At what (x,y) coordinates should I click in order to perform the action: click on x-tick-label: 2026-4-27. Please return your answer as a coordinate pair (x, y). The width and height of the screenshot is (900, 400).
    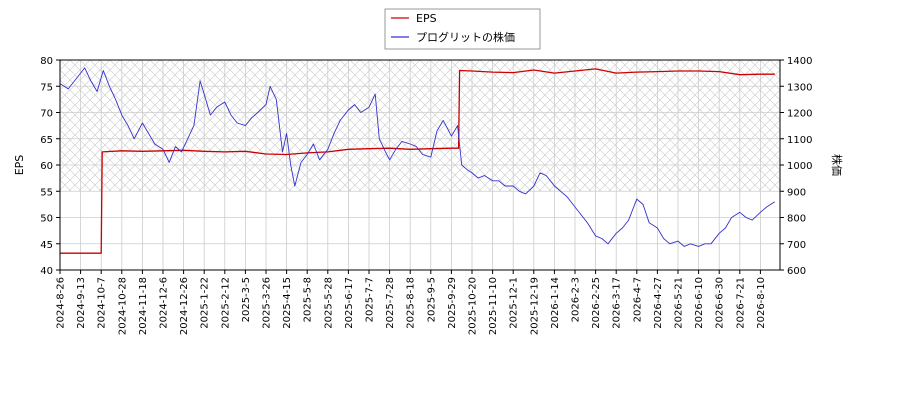
    Looking at the image, I should click on (658, 303).